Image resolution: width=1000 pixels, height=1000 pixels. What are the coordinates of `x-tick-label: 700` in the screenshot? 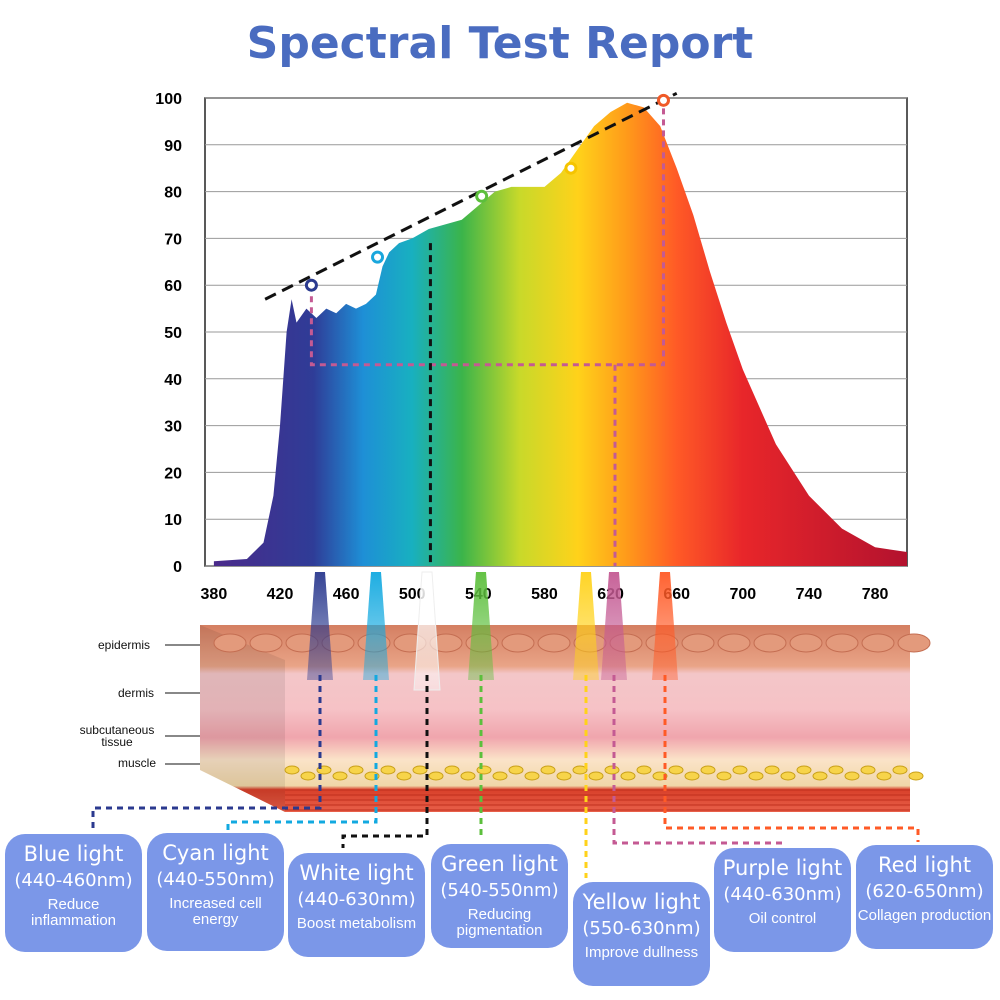 It's located at (742, 594).